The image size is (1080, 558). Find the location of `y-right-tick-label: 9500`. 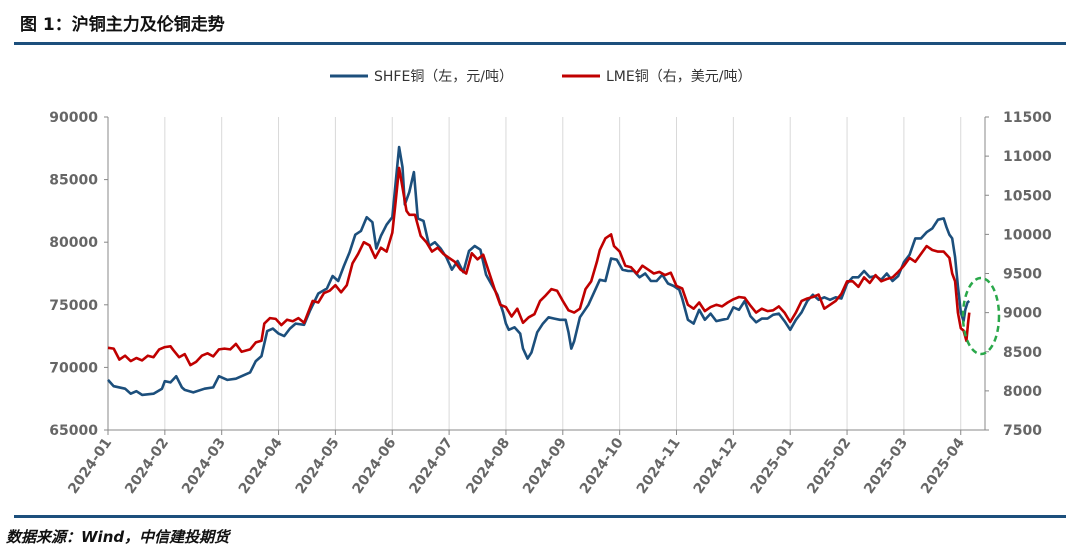

y-right-tick-label: 9500 is located at coordinates (1022, 275).